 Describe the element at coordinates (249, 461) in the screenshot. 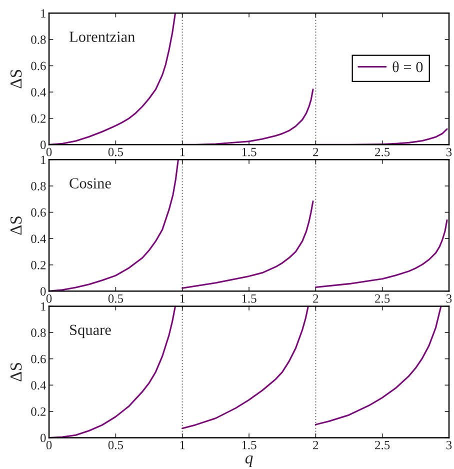

I see `x-axis-title: q` at that location.